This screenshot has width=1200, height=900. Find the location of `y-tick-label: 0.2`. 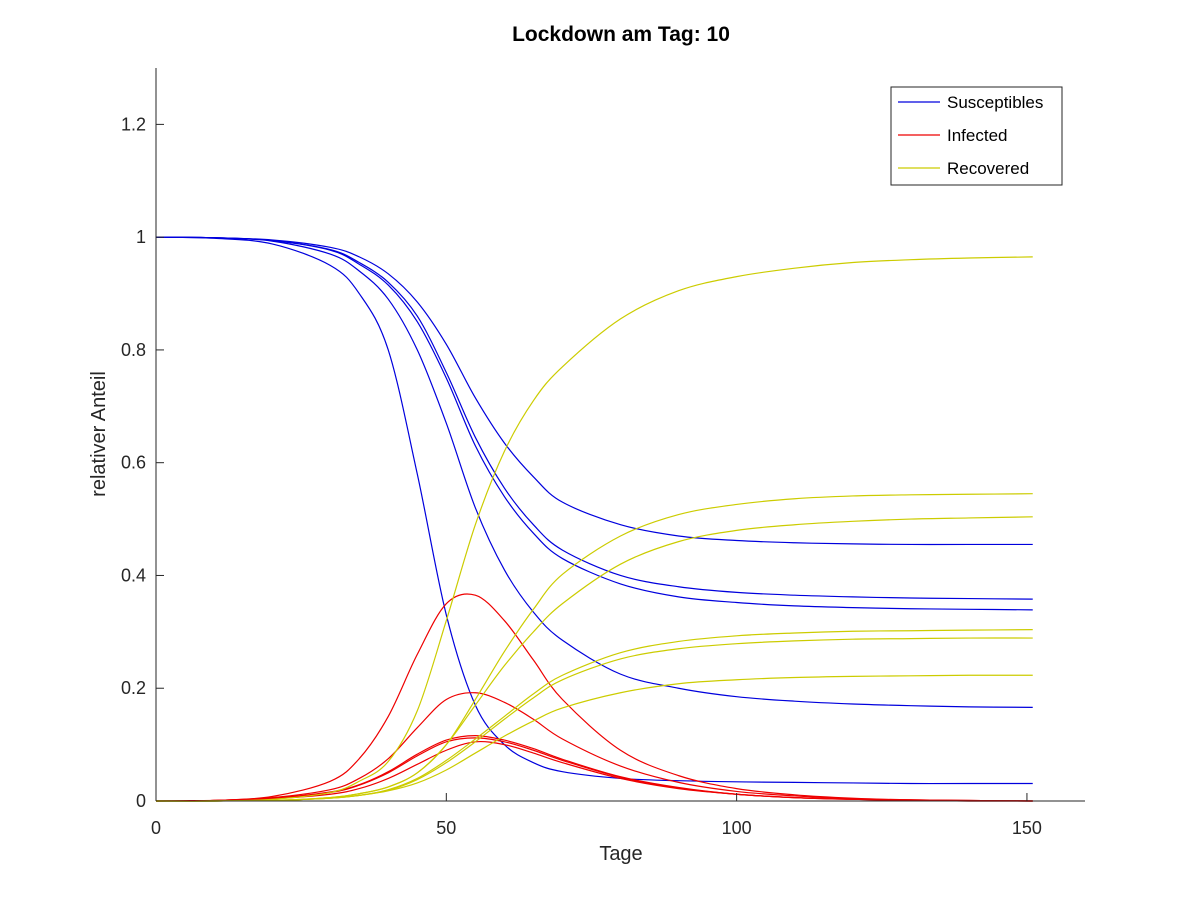

y-tick-label: 0.2 is located at coordinates (133, 688).